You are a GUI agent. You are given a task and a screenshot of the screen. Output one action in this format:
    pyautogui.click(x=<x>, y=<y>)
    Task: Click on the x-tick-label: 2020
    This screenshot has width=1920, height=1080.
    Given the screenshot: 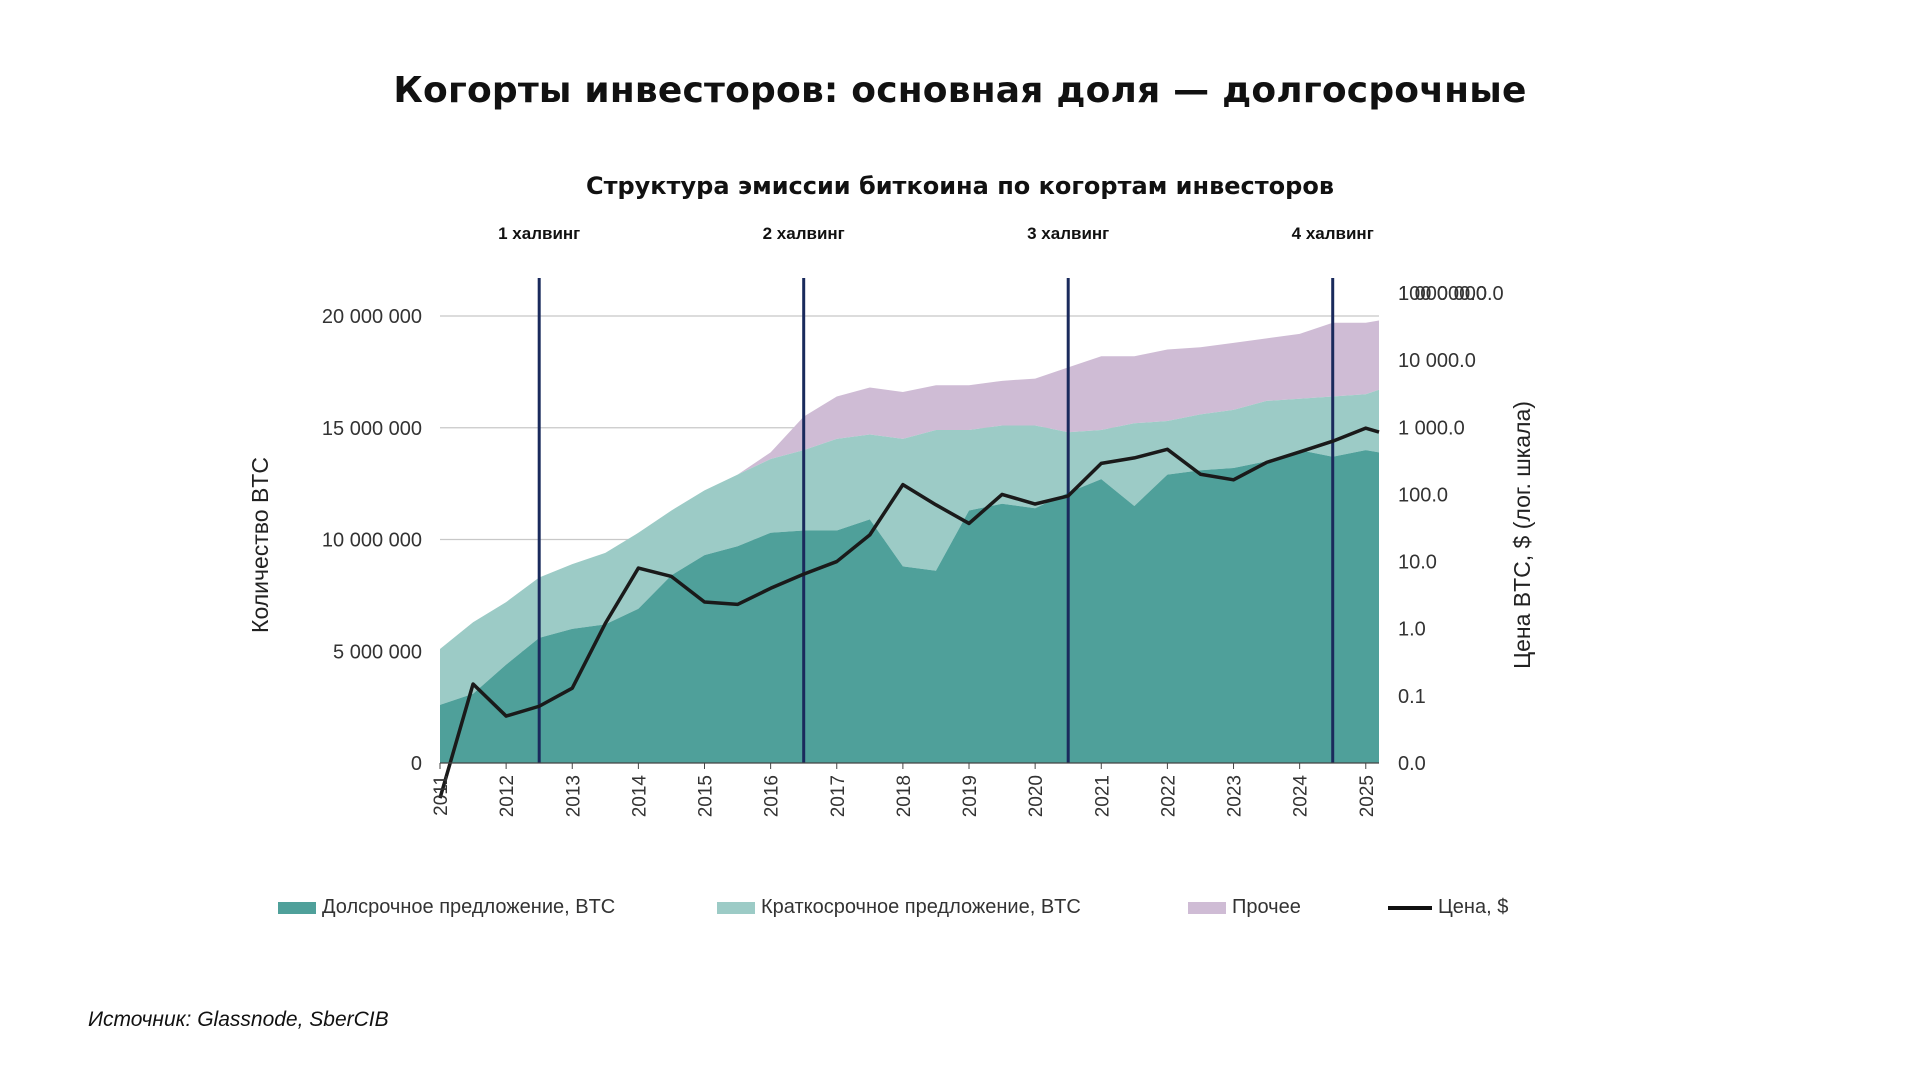 What is the action you would take?
    pyautogui.click(x=1036, y=796)
    